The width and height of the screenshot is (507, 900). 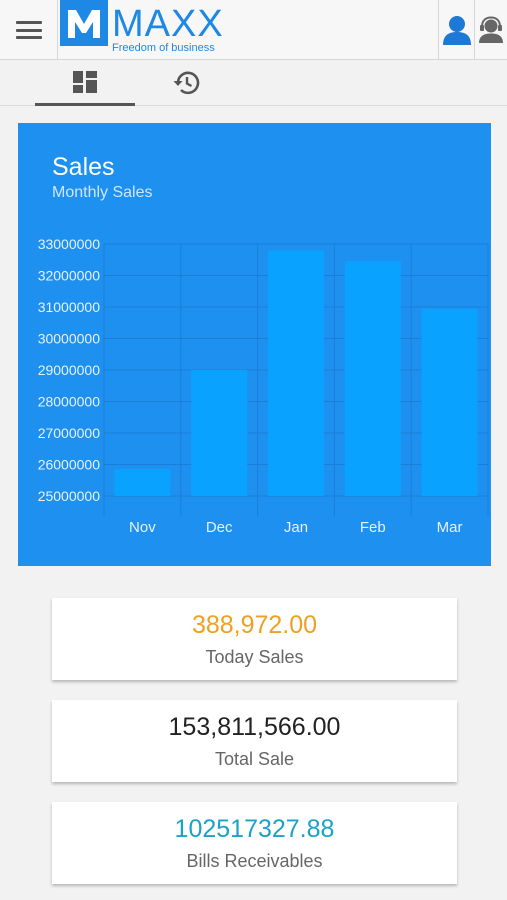 I want to click on tab-history, so click(x=186, y=83).